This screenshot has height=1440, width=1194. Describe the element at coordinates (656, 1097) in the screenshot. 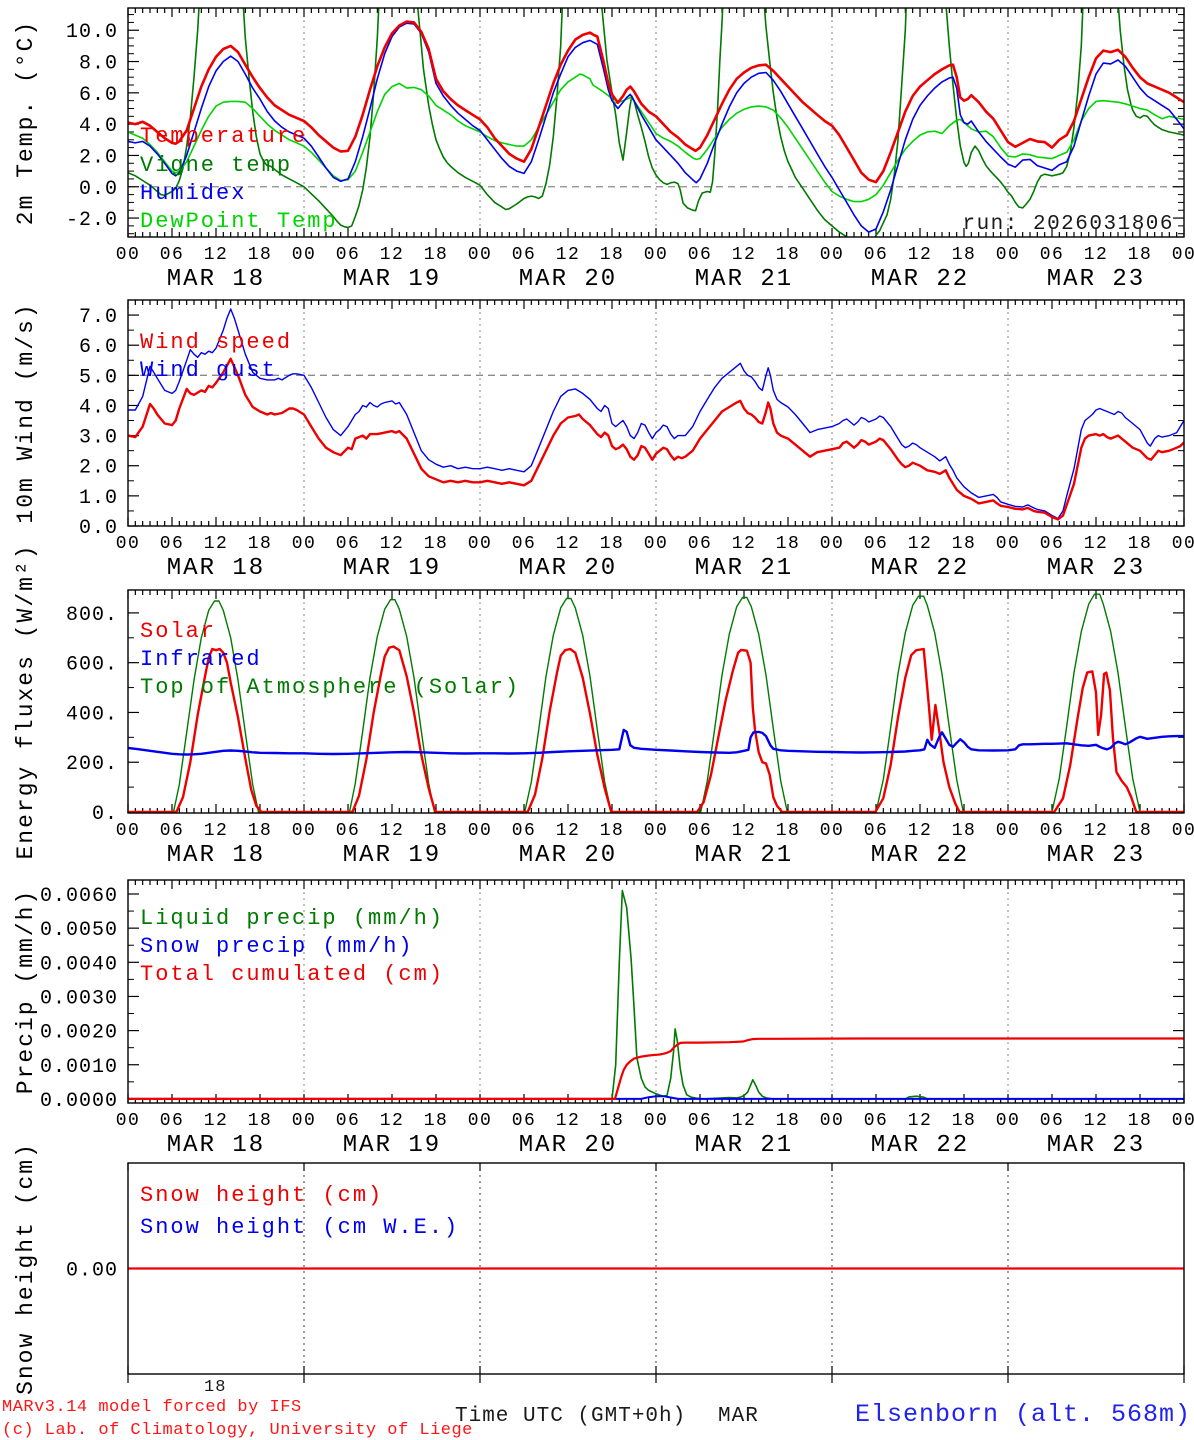

I see `series-snow-precip-mm-h-` at that location.